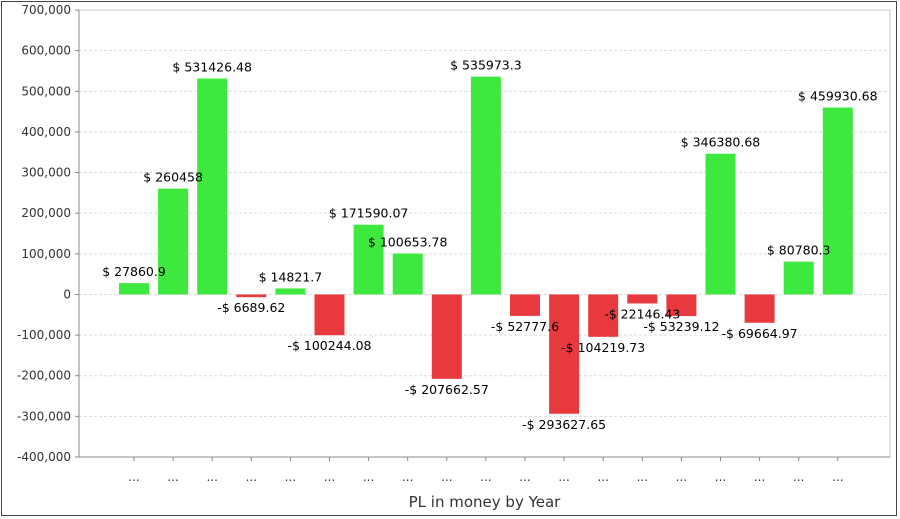 This screenshot has height=519, width=900. Describe the element at coordinates (134, 271) in the screenshot. I see `data-label: $ 27860.9` at that location.